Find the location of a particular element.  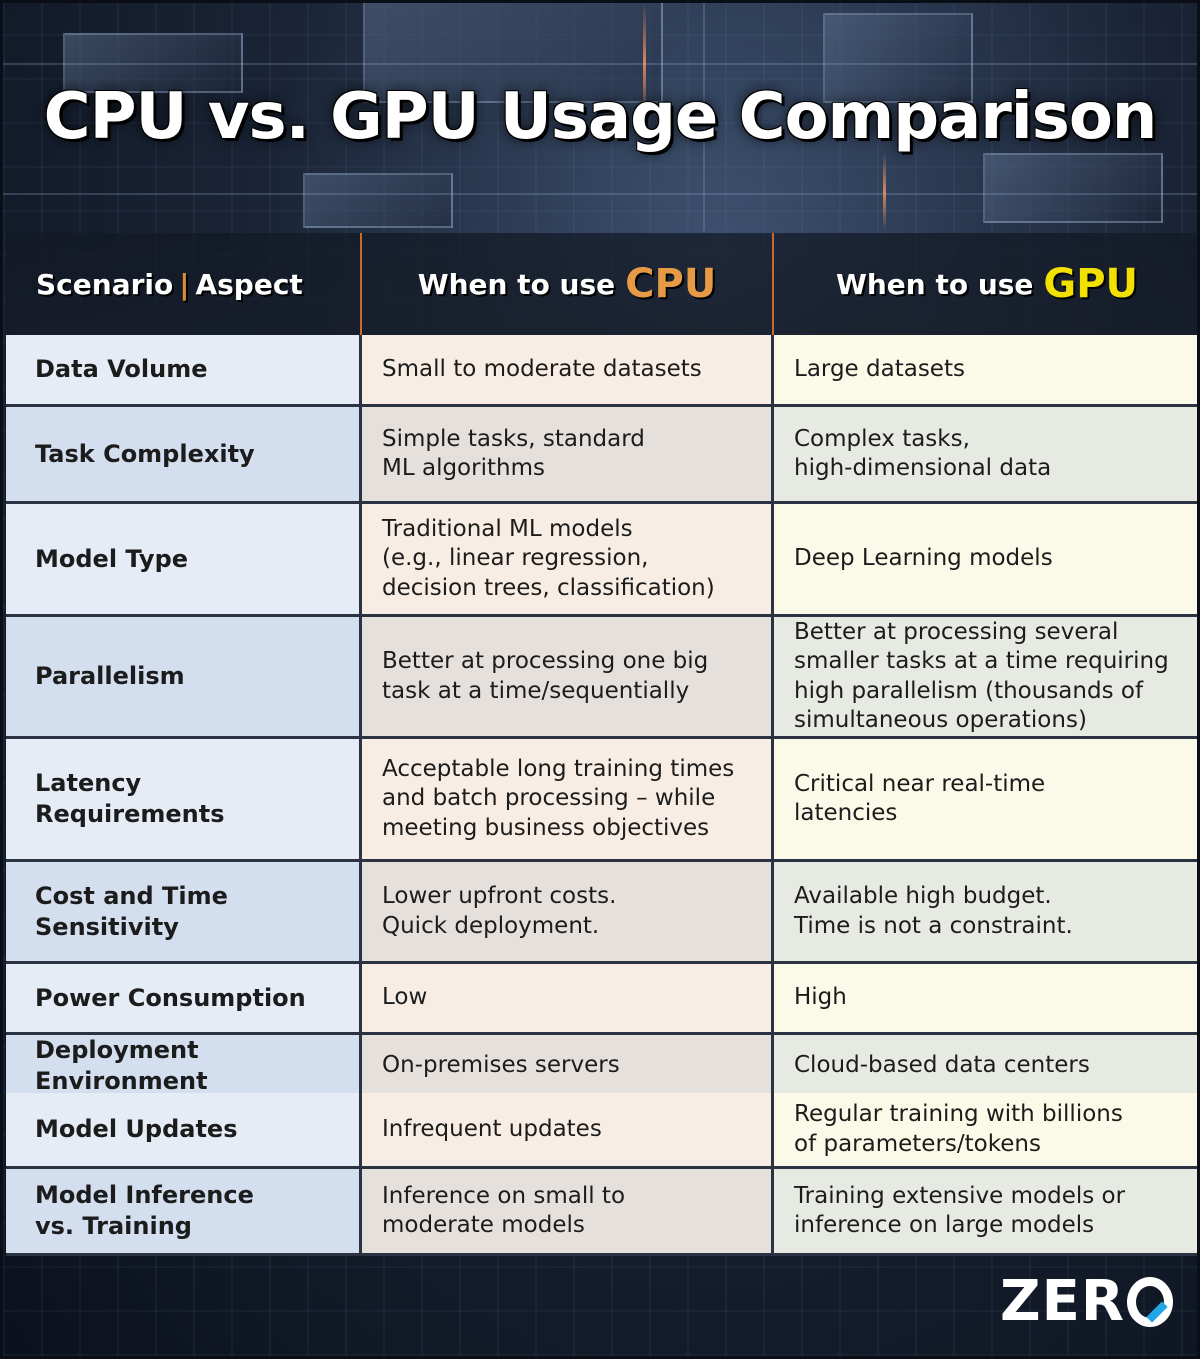

row-gpu-text-line: latencies is located at coordinates (846, 813).